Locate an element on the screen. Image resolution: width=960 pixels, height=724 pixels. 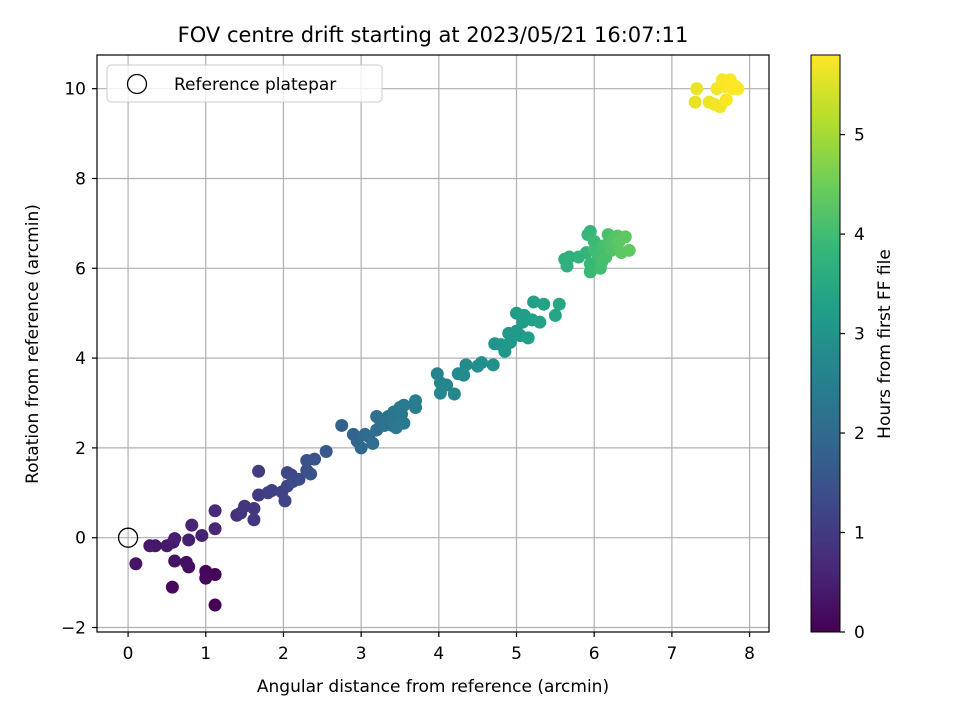
reference-platepar-marker is located at coordinates (128, 537).